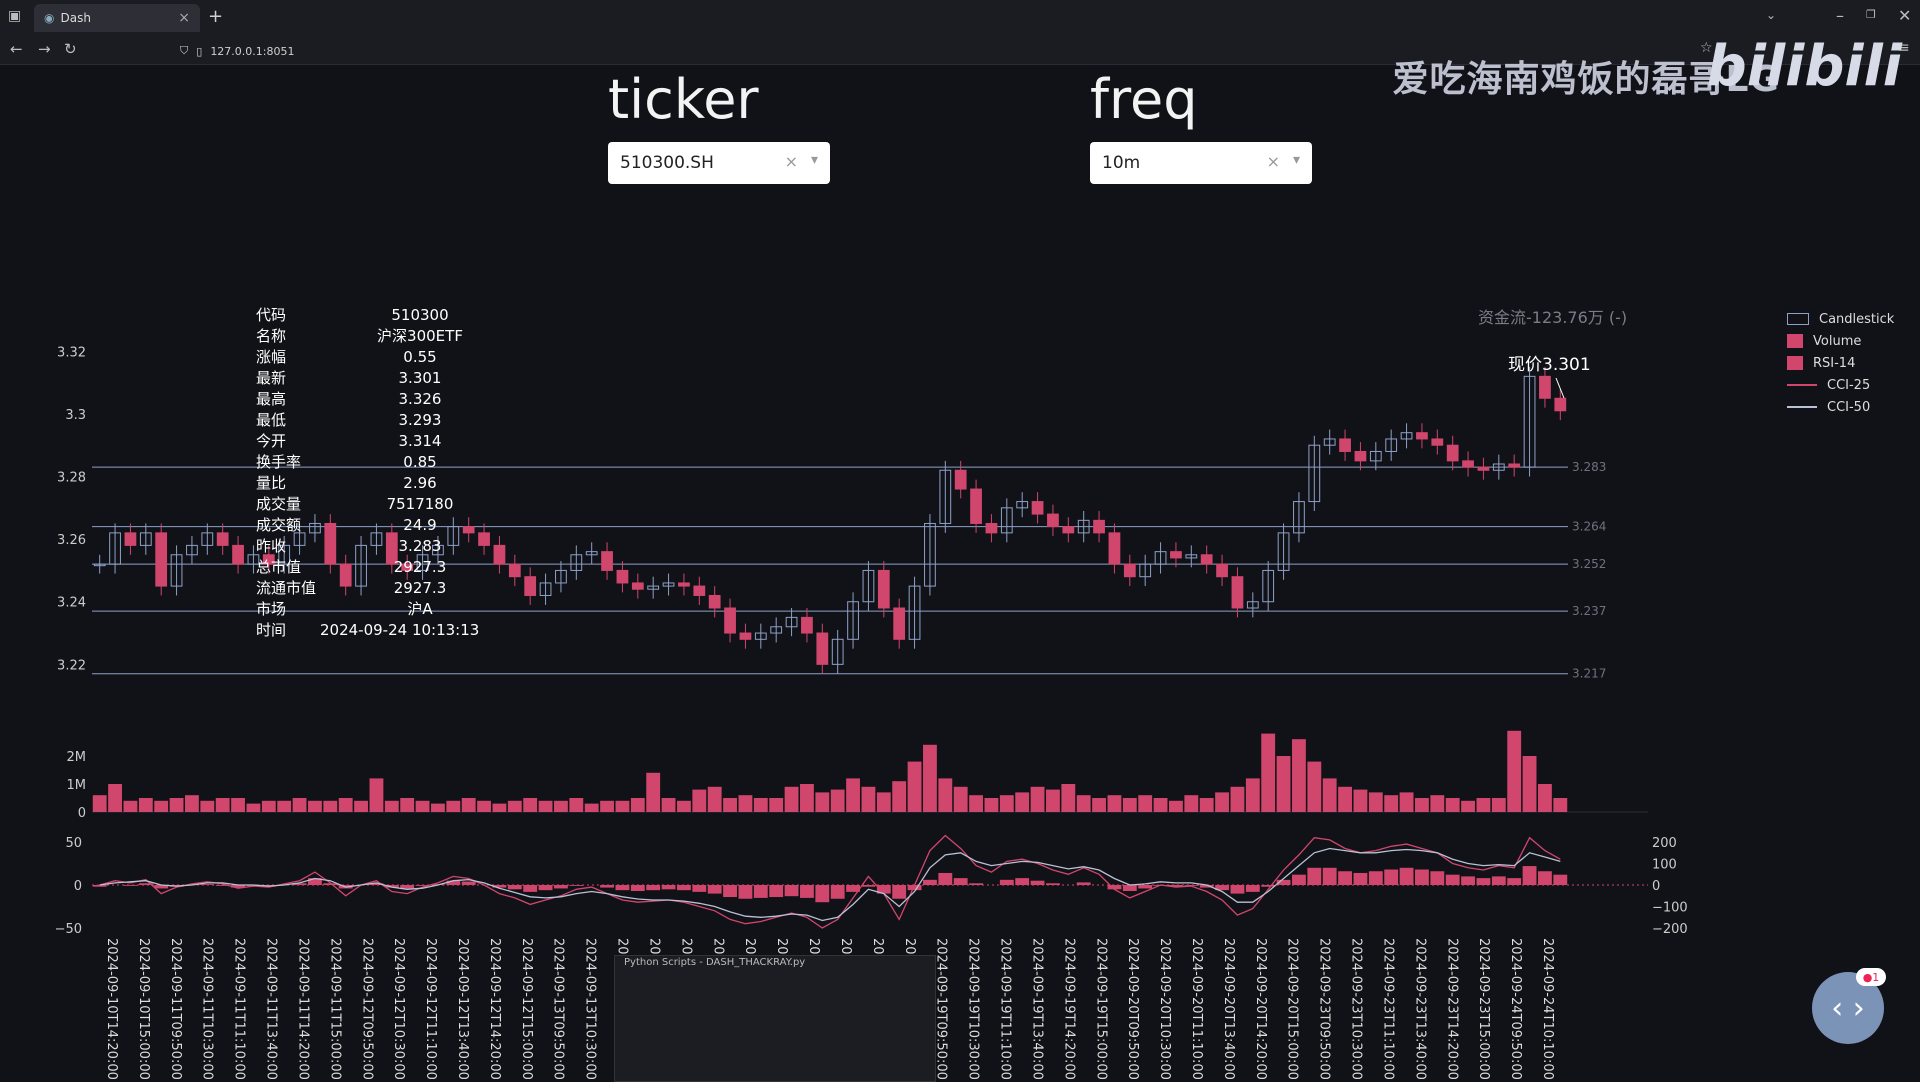 This screenshot has height=1082, width=1920. Describe the element at coordinates (420, 609) in the screenshot. I see `info-value: 沪A` at that location.